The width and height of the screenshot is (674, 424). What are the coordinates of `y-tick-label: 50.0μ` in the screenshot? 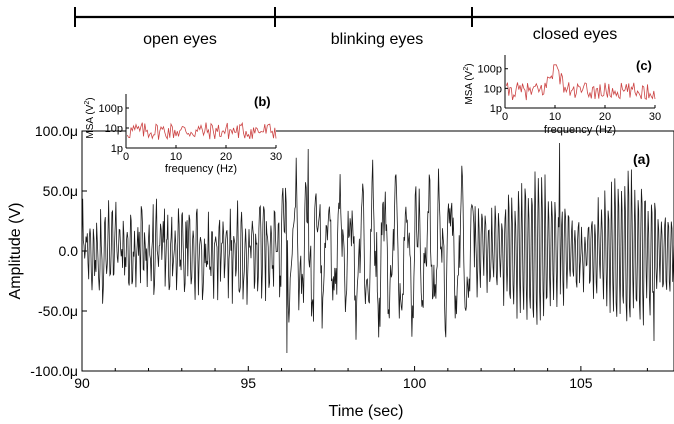 It's located at (60, 191).